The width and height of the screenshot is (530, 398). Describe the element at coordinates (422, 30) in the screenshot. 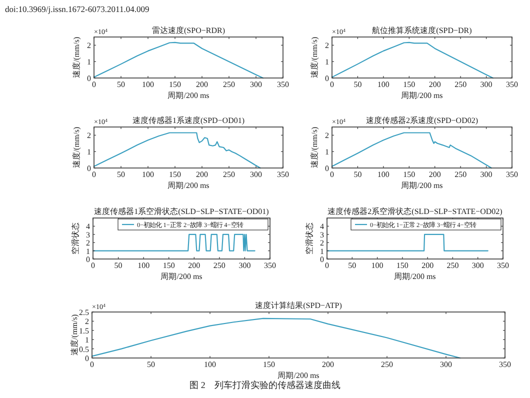

I see `chart-title: 航位推算系统速度(SPD−DR)` at that location.